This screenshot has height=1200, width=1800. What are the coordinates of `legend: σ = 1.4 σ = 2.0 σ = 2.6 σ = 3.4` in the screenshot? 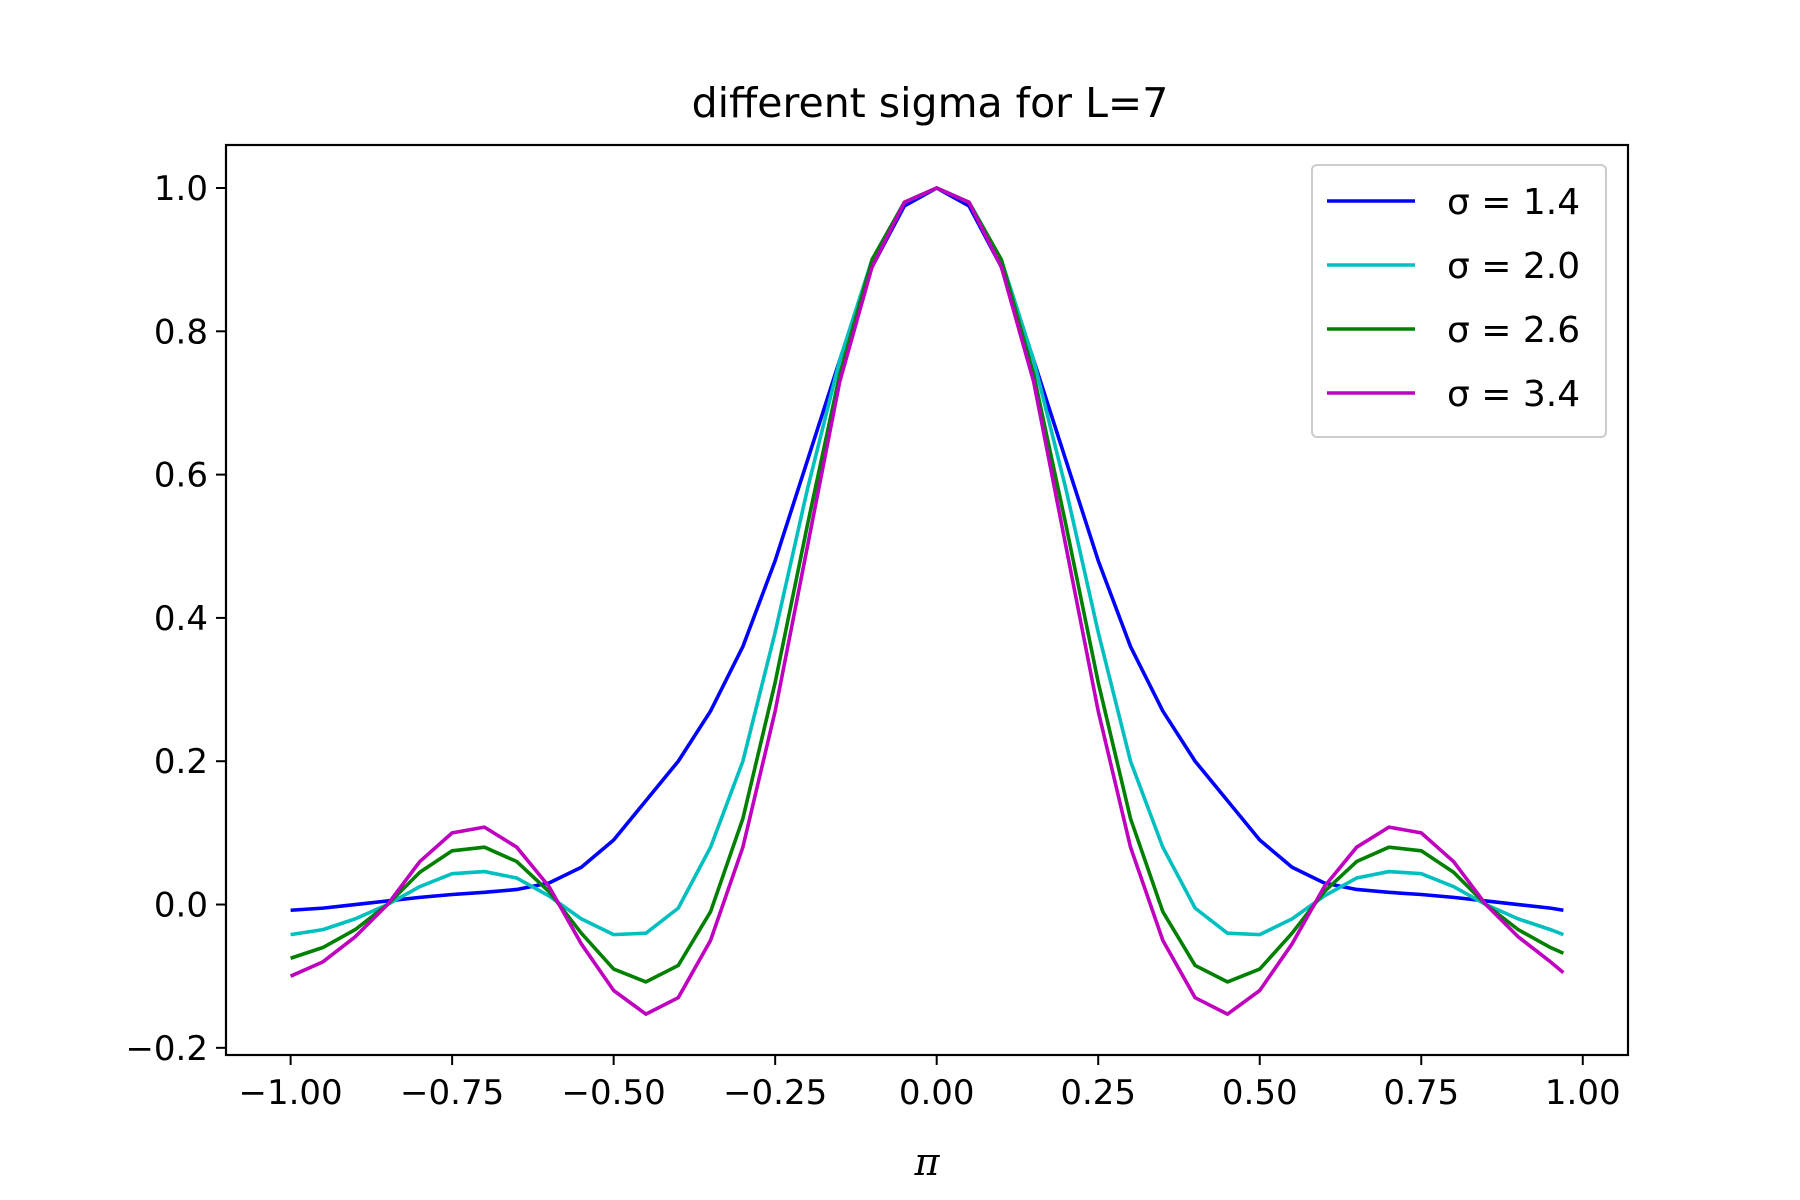 It's located at (1459, 301).